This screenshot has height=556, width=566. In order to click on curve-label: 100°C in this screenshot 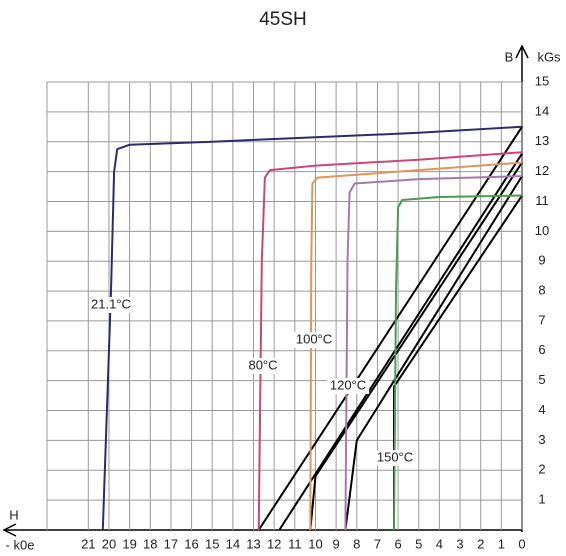, I will do `click(314, 338)`.